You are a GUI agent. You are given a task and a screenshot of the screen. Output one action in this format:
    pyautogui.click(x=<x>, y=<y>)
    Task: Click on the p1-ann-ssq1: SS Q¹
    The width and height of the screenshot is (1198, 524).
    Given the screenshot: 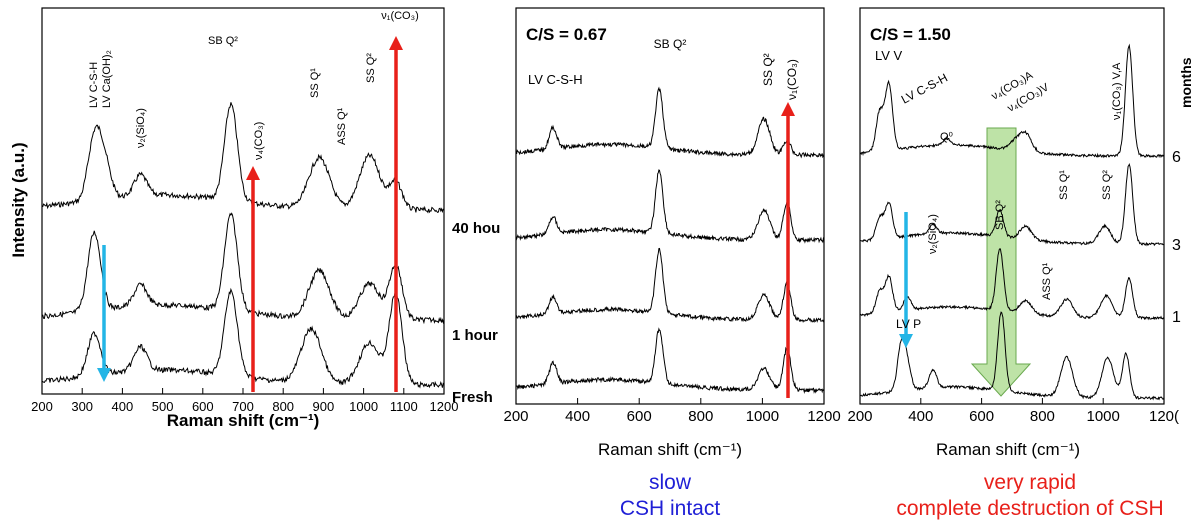 What is the action you would take?
    pyautogui.click(x=315, y=83)
    